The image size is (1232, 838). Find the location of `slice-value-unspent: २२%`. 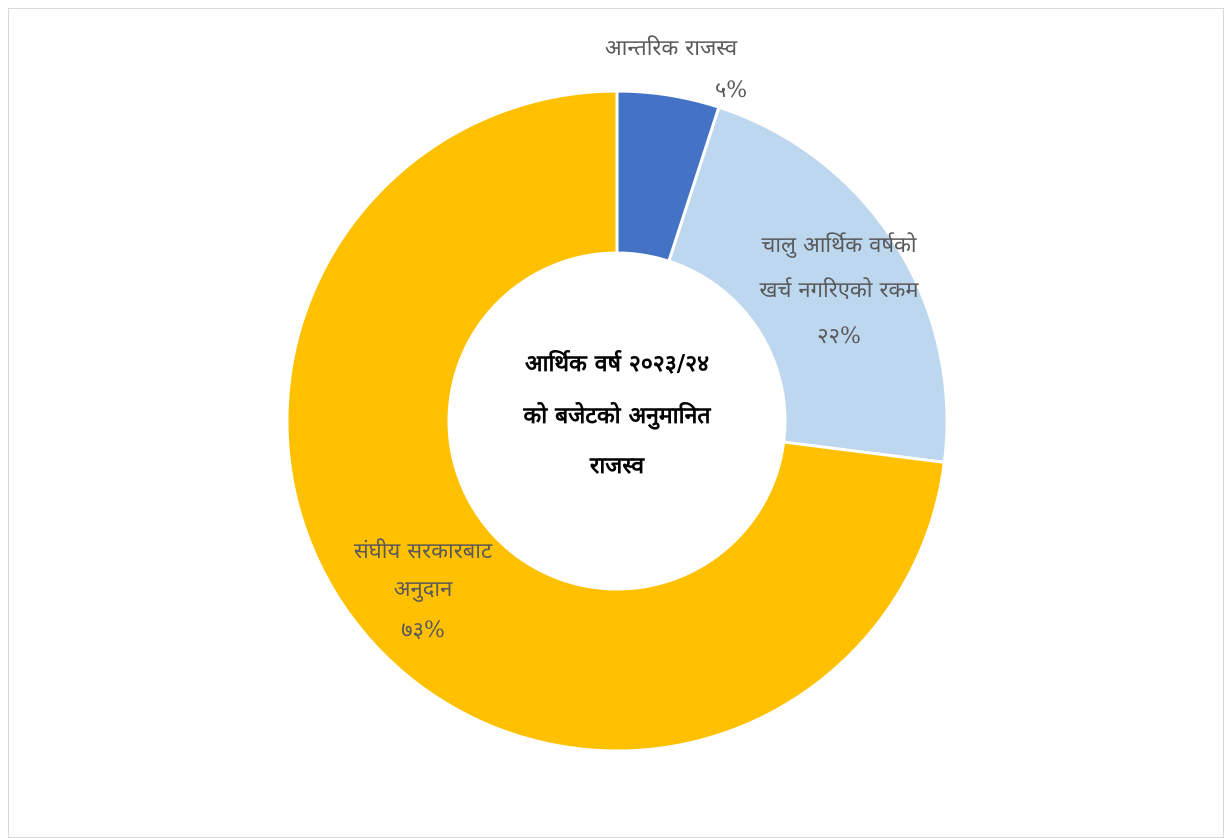

slice-value-unspent: २२% is located at coordinates (839, 336).